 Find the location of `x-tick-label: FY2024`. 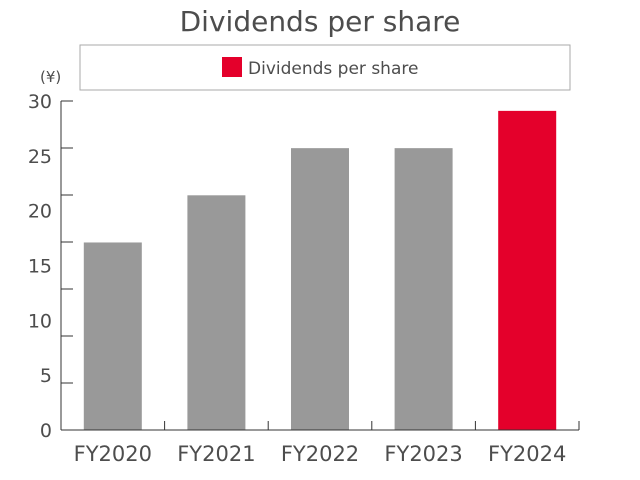

x-tick-label: FY2024 is located at coordinates (527, 454).